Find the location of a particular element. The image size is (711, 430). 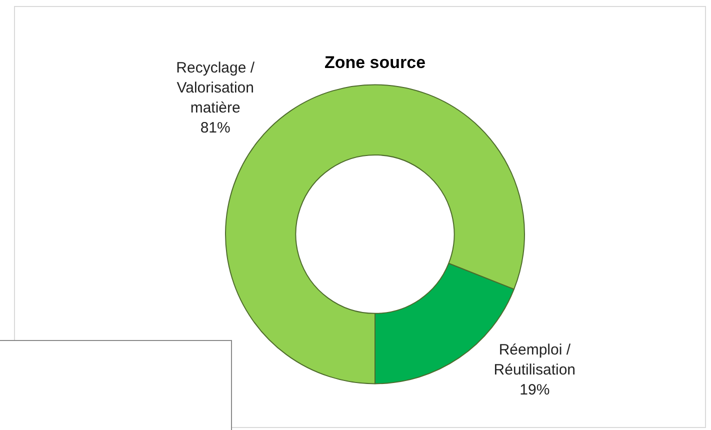

data-label: 81% is located at coordinates (215, 127).